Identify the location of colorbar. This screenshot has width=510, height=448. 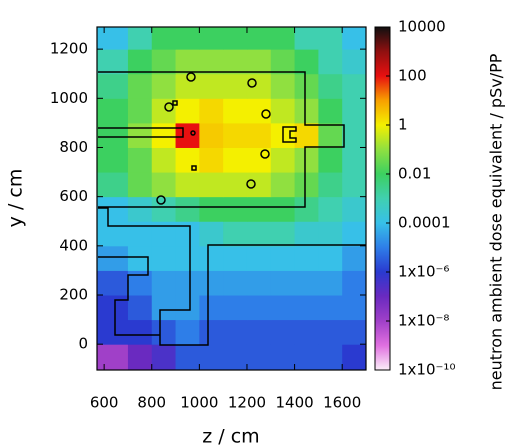
(382, 198).